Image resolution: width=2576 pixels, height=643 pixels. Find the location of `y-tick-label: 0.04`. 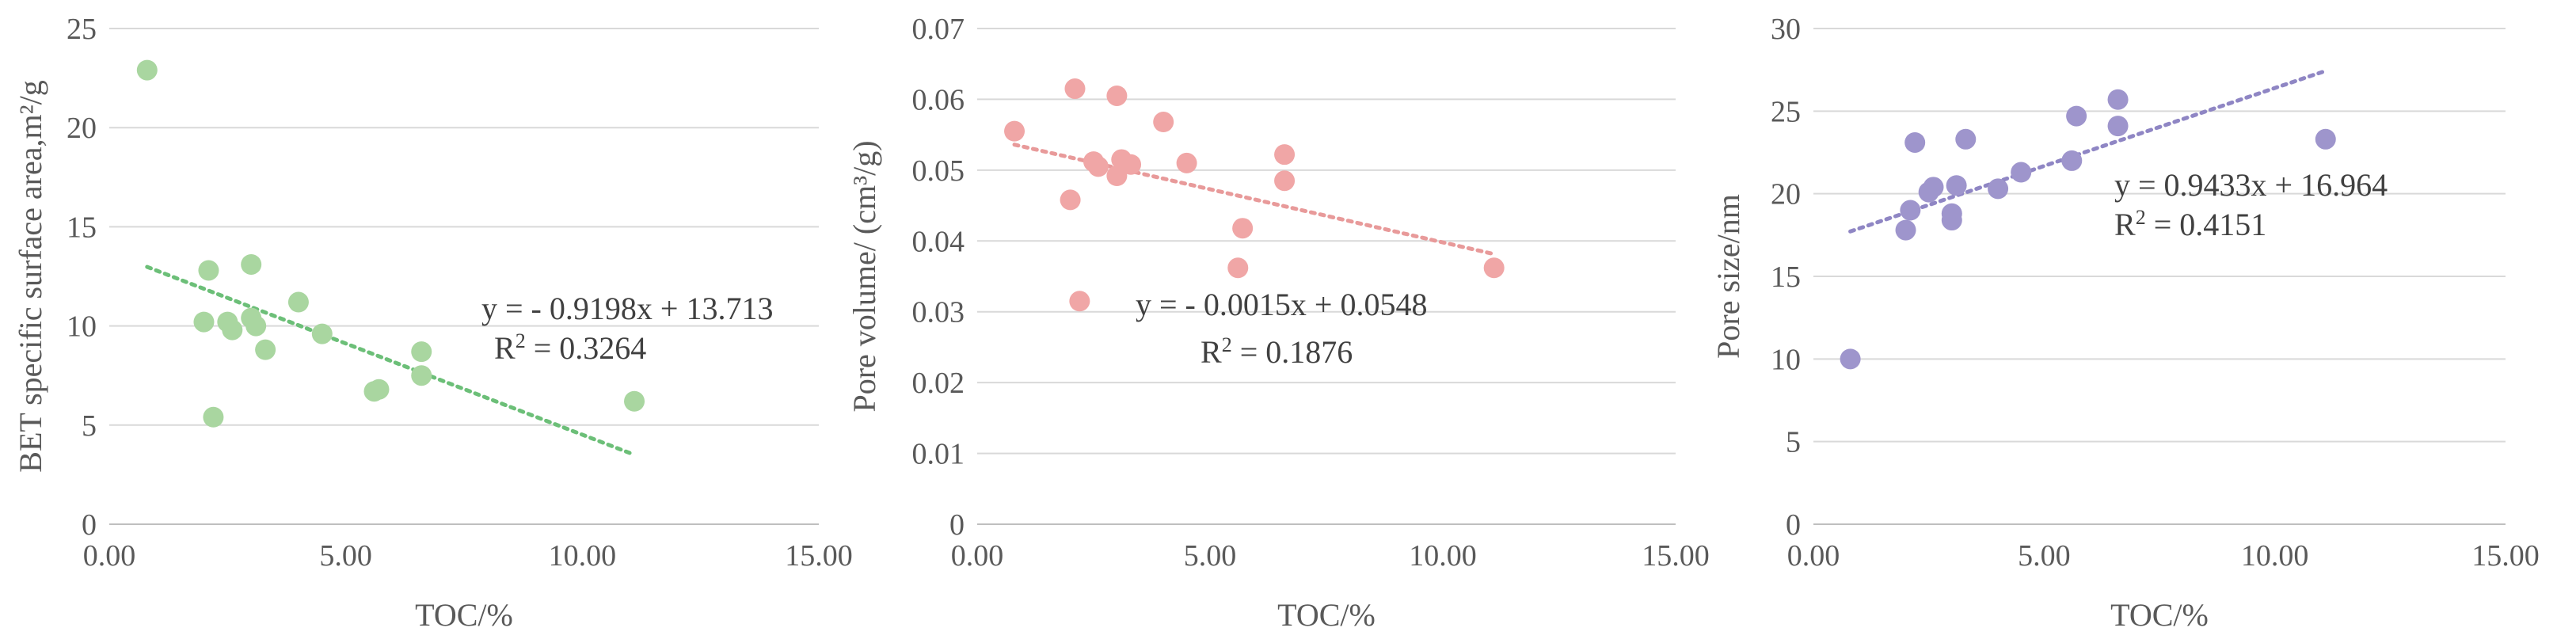

y-tick-label: 0.04 is located at coordinates (938, 241).